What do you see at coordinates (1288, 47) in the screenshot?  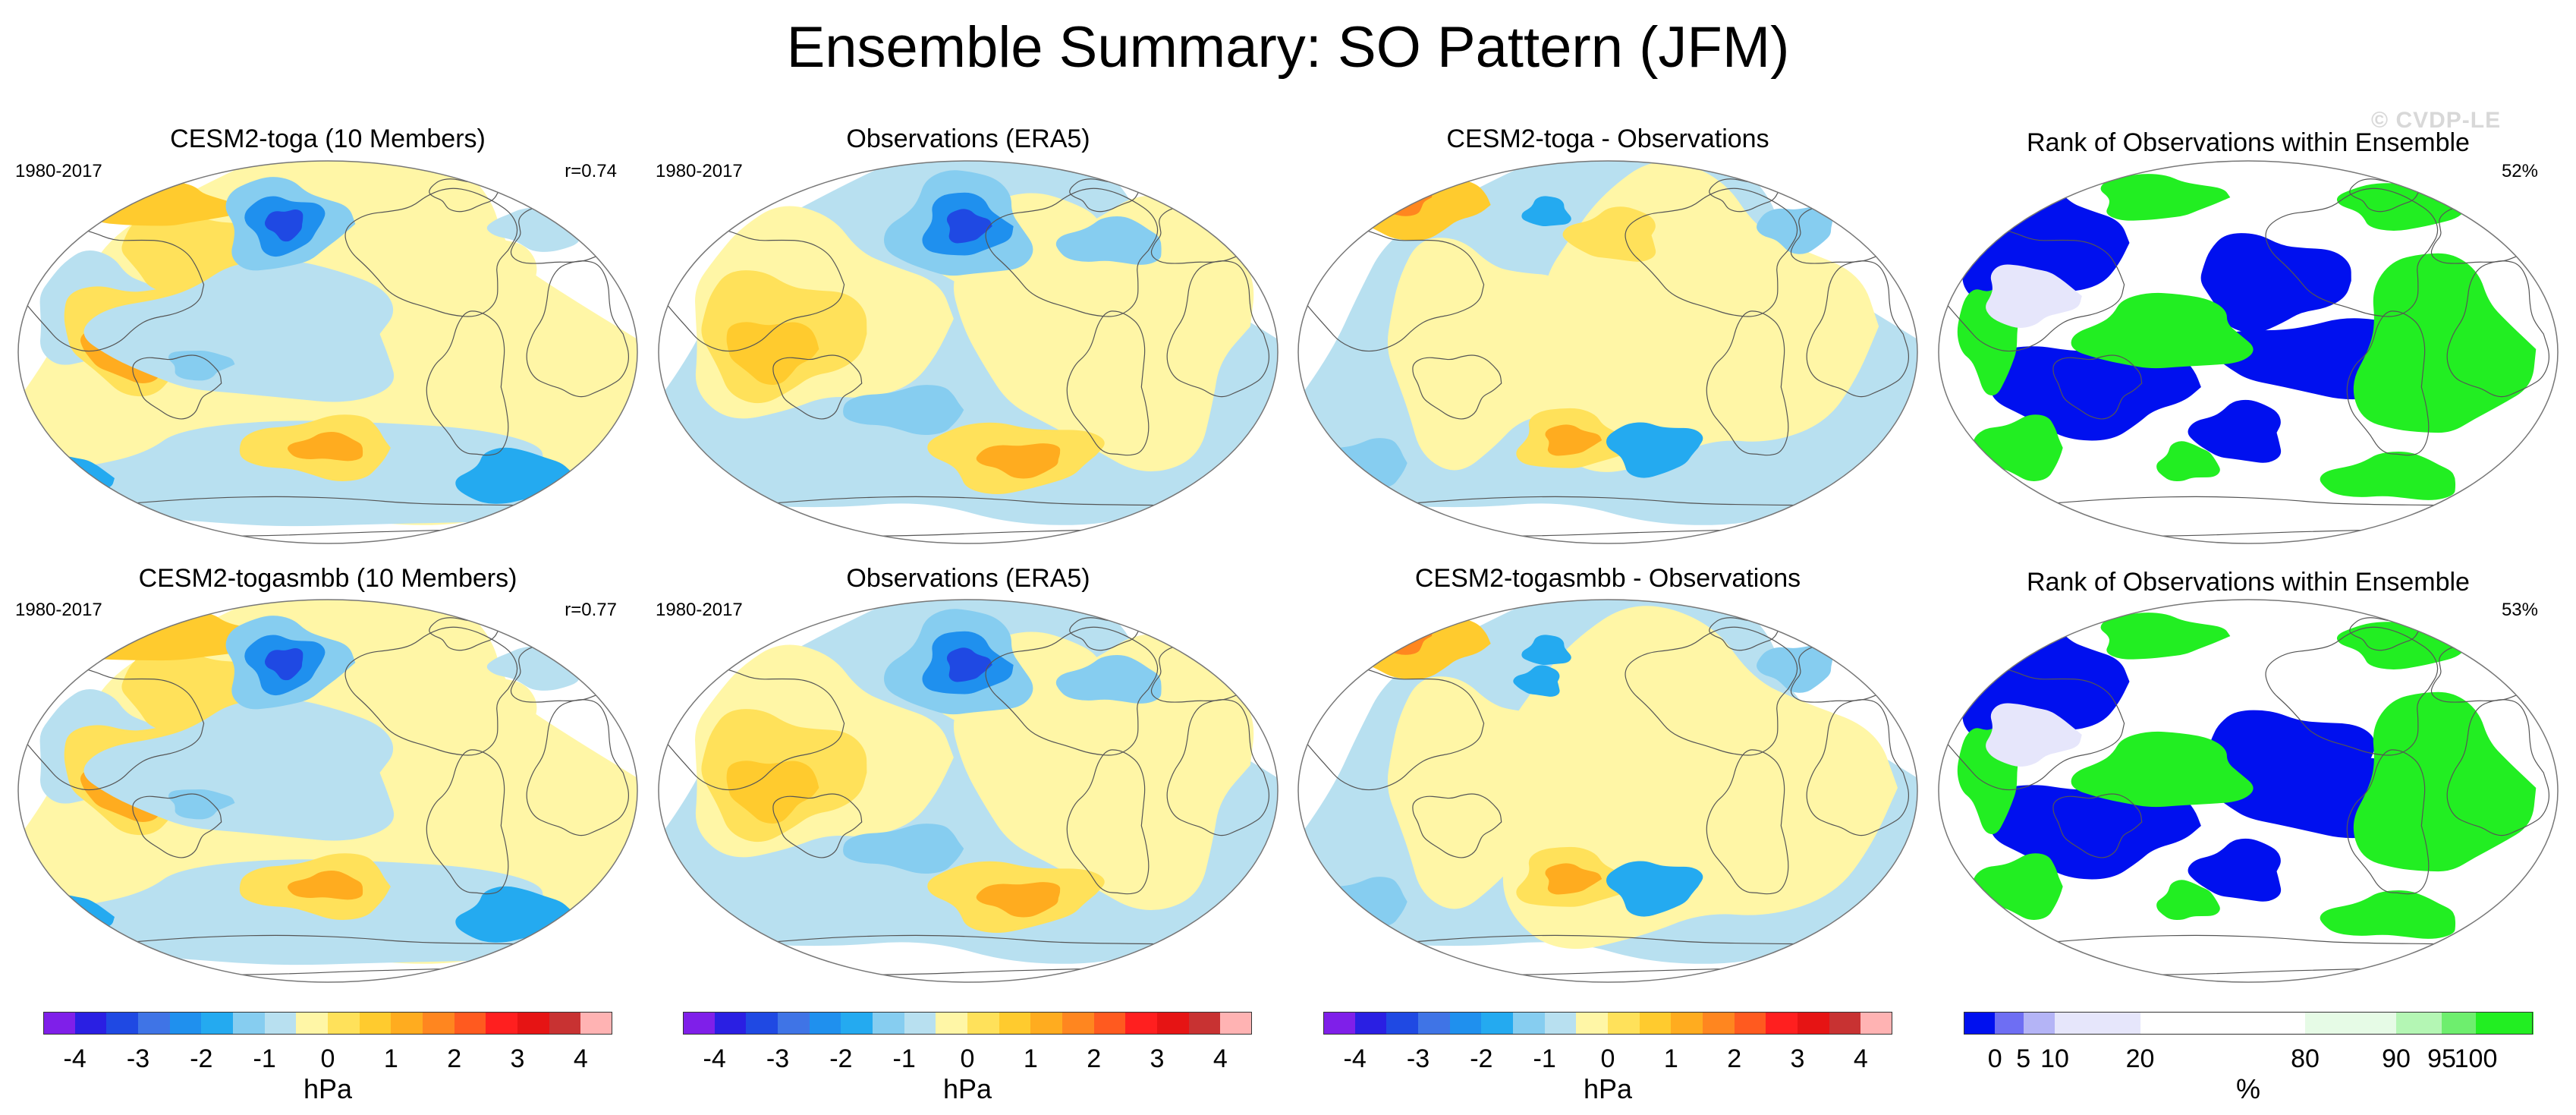 I see `figure-title: Ensemble Summary: SO Pattern (JFM)` at bounding box center [1288, 47].